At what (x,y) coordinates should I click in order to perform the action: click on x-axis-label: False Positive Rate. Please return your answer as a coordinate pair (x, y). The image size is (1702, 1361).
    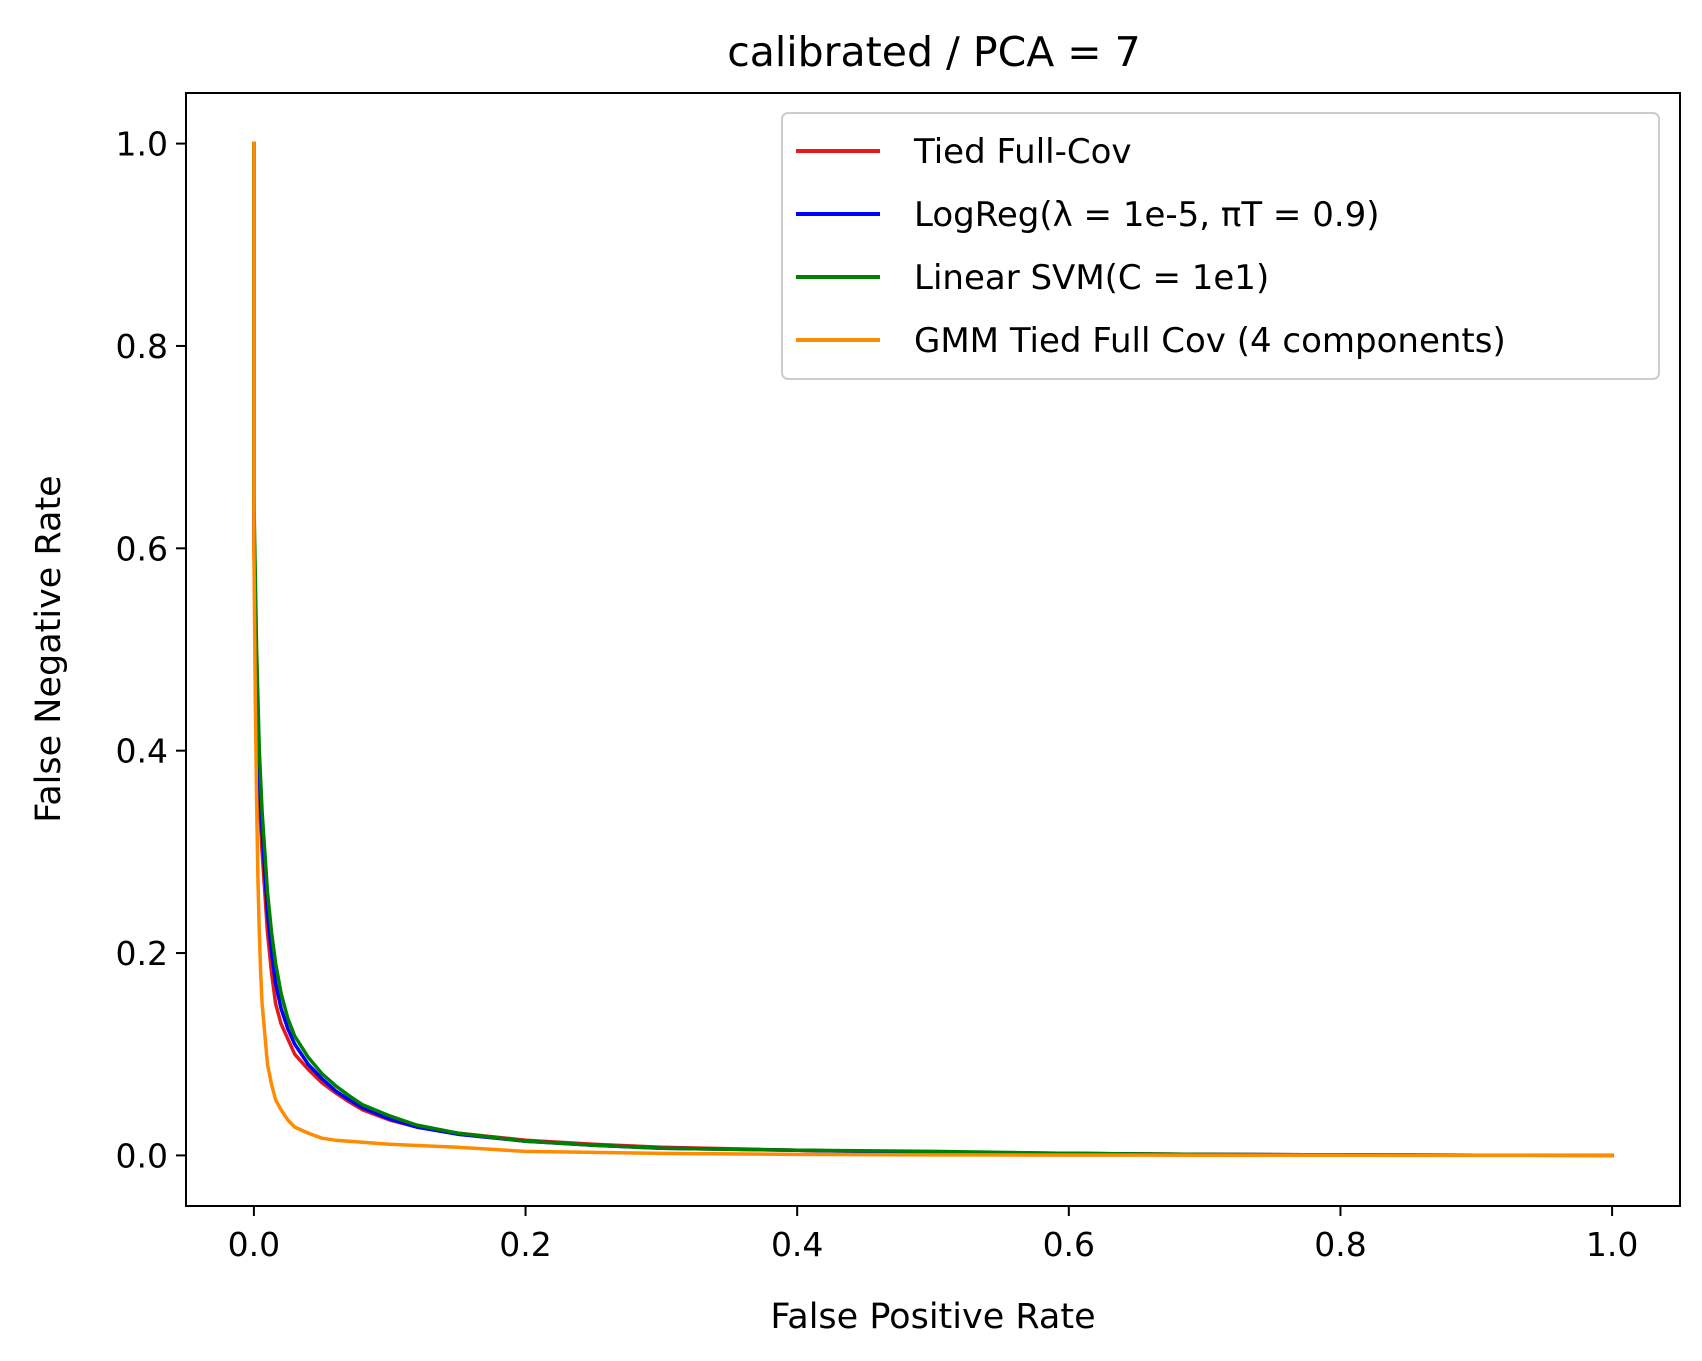
    Looking at the image, I should click on (932, 1317).